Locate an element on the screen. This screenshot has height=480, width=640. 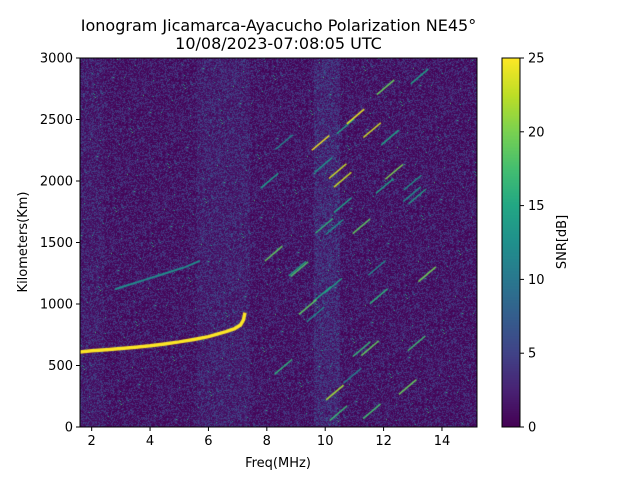
y-axis-label: Kilometers(Km) is located at coordinates (23, 242).